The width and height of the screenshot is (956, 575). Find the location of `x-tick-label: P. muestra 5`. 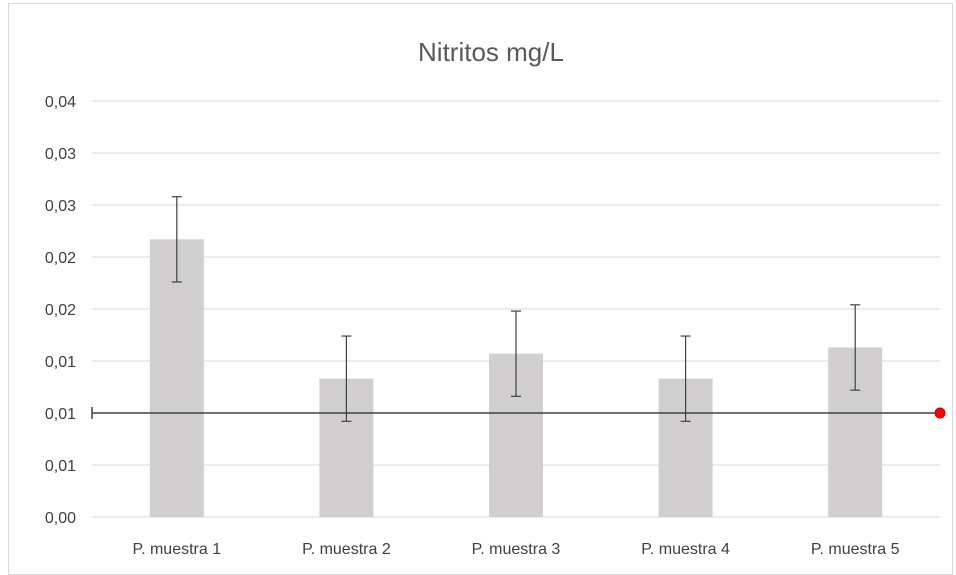

x-tick-label: P. muestra 5 is located at coordinates (855, 549).